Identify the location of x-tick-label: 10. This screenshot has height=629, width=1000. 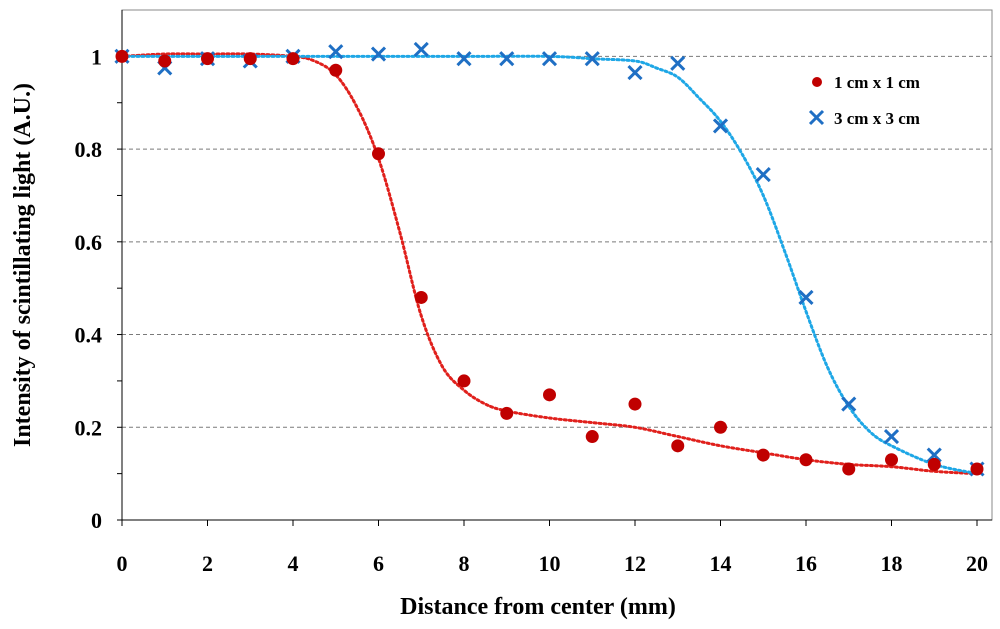
(550, 563).